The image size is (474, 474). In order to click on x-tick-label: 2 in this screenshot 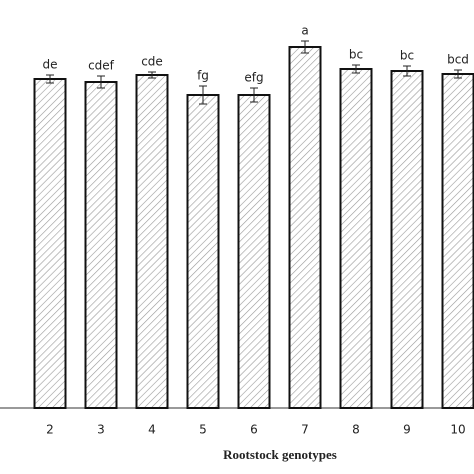, I will do `click(50, 430)`.